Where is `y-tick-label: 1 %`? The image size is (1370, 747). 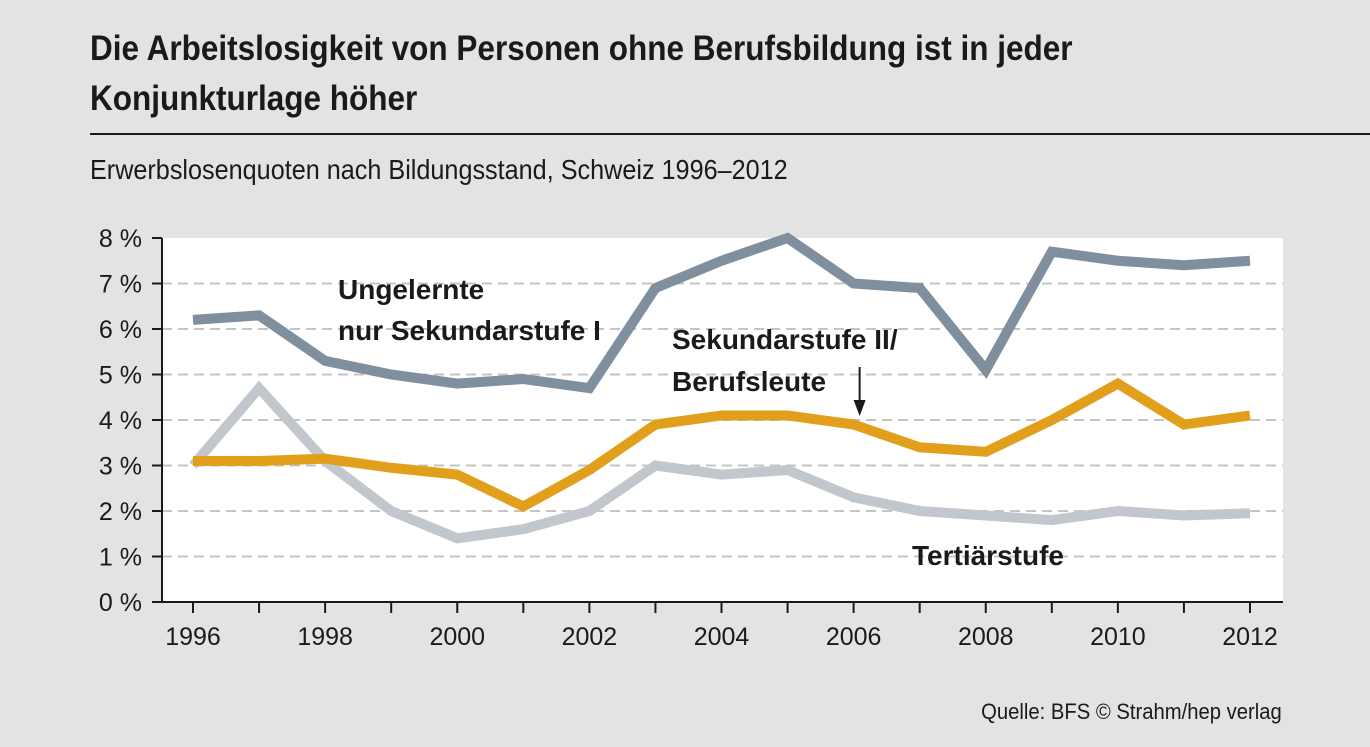
y-tick-label: 1 % is located at coordinates (120, 558).